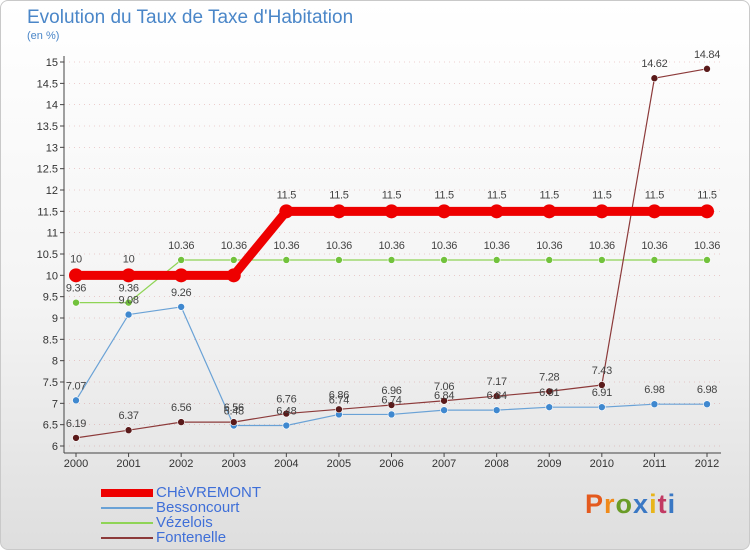 The image size is (750, 550). Describe the element at coordinates (234, 464) in the screenshot. I see `x-tick-label: 2003` at that location.